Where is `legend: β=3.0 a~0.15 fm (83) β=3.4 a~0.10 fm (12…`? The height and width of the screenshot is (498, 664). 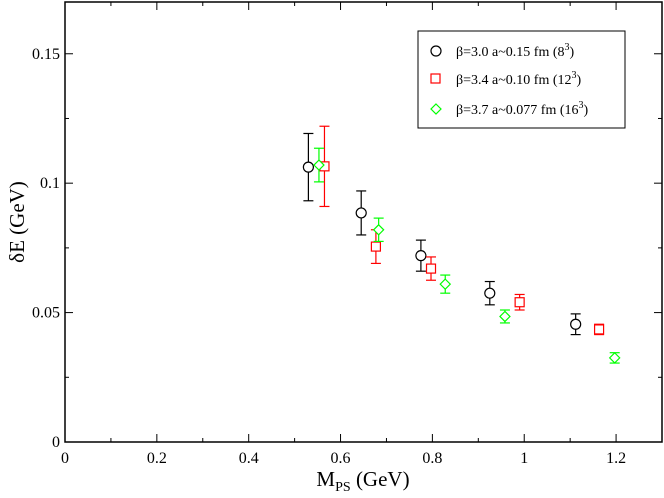
legend: β=3.0 a~0.15 fm (83) β=3.4 a~0.10 fm (12… is located at coordinates (521, 79).